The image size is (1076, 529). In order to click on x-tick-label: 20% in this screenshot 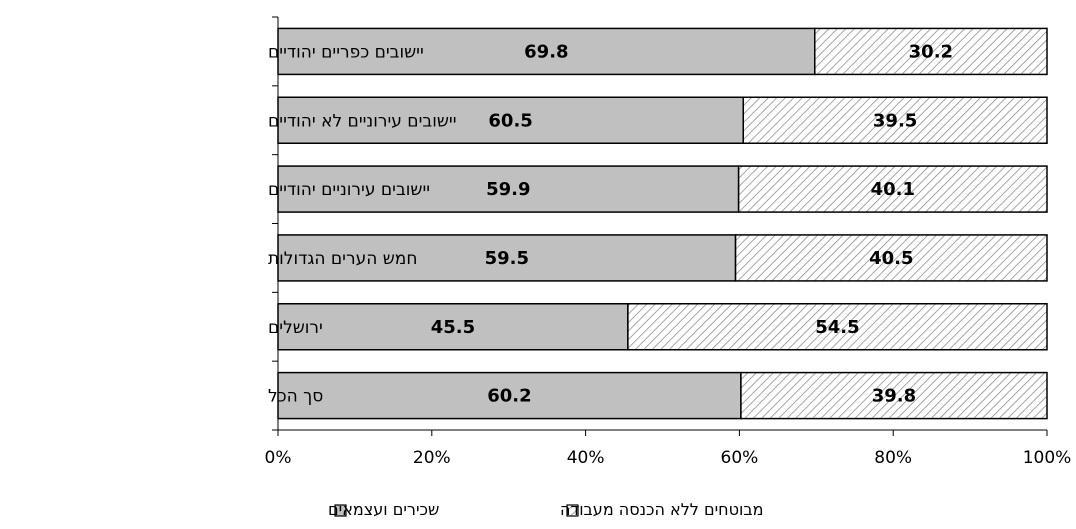, I will do `click(432, 458)`.